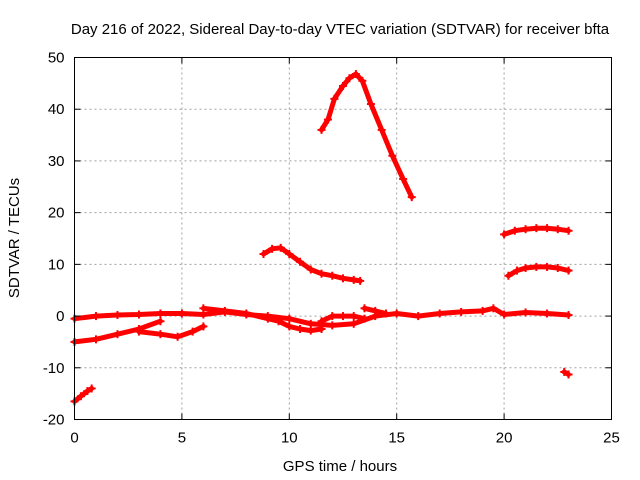 This screenshot has width=640, height=480. What do you see at coordinates (262, 319) in the screenshot?
I see `series-track-e` at bounding box center [262, 319].